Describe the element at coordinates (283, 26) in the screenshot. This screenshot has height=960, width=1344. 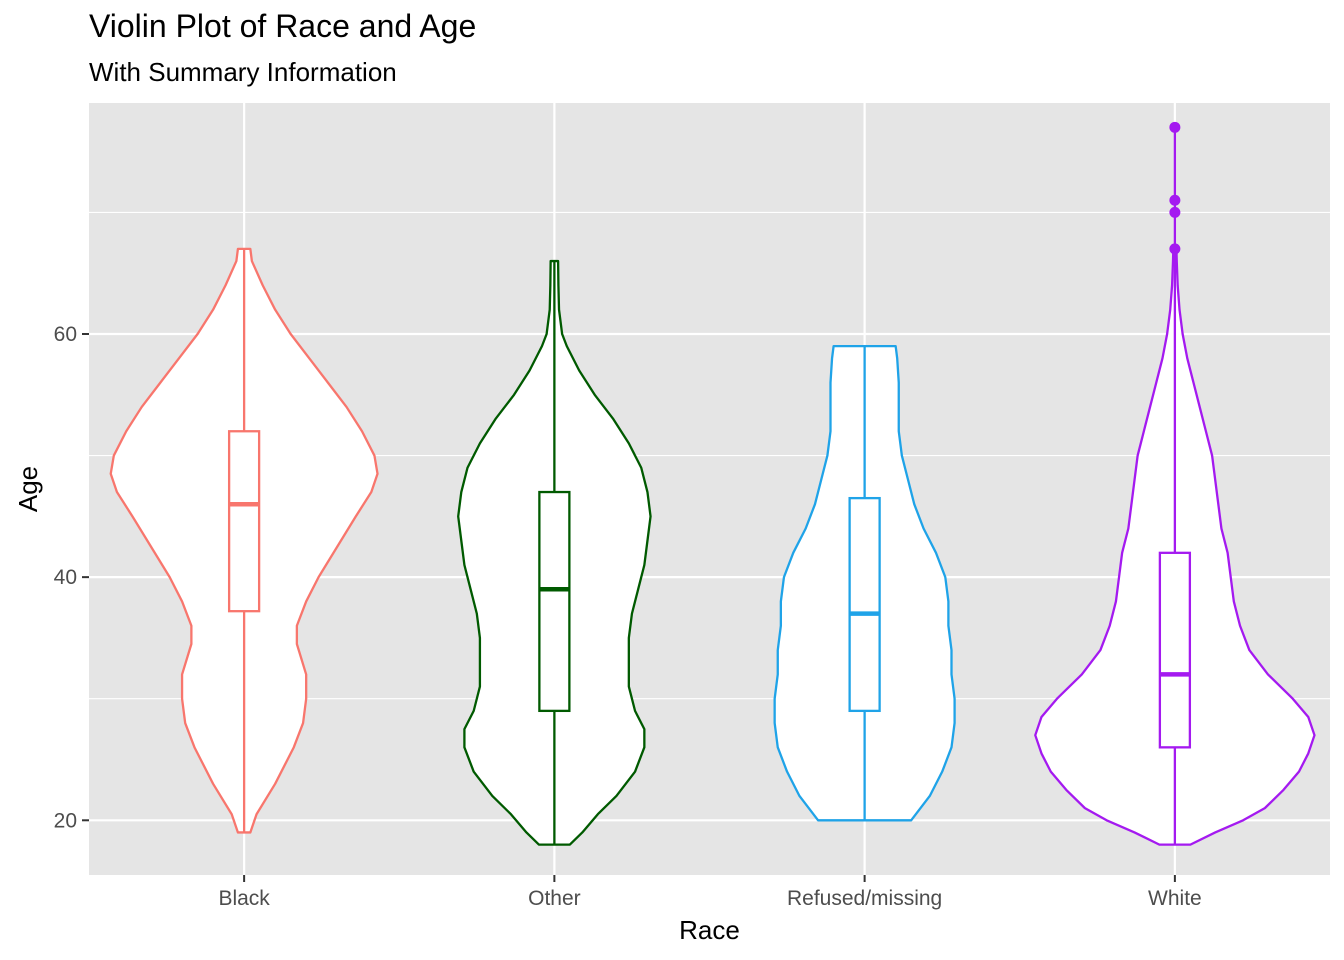
I see `chart-title: Violin Plot of Race and Age` at that location.